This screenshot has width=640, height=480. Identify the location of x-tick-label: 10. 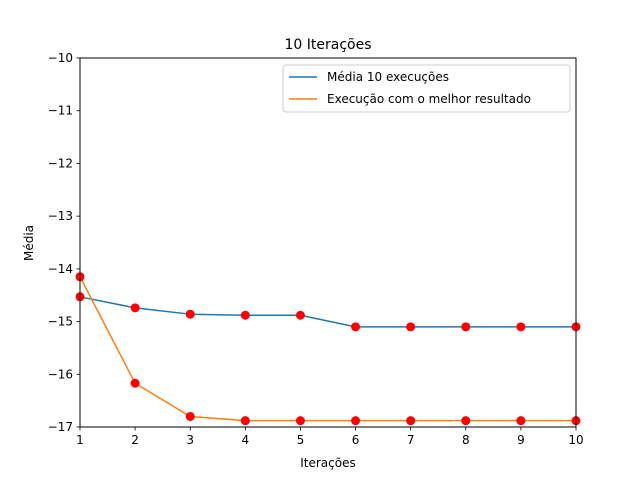
(575, 440).